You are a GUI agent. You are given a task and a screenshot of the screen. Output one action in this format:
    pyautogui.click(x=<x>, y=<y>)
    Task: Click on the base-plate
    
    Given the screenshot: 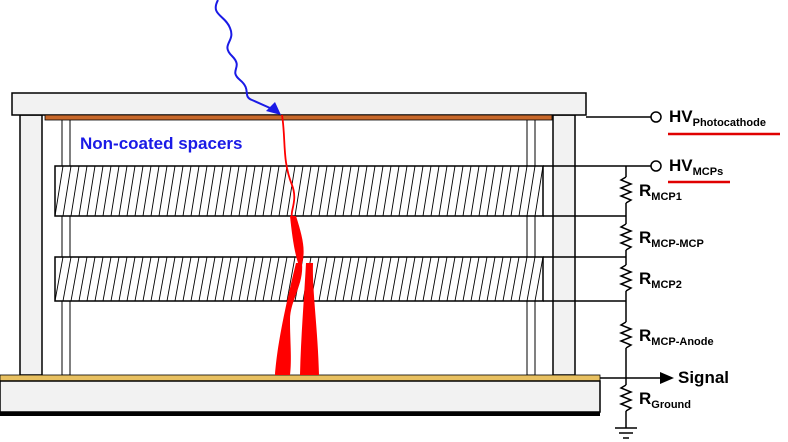 What is the action you would take?
    pyautogui.click(x=300, y=396)
    